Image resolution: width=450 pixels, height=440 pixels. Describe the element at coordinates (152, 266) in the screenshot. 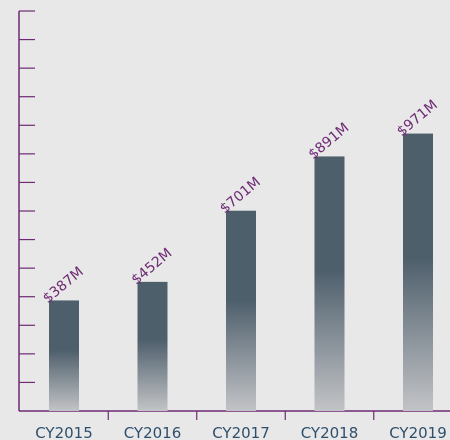

I see `data-label: $452M` at that location.